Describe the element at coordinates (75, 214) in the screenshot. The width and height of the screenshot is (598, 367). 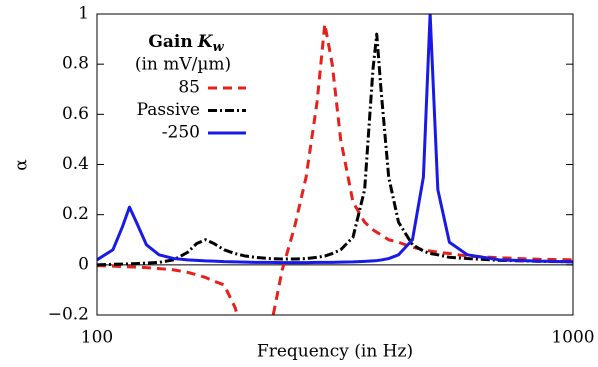
I see `y-tick-label: 0.2` at that location.